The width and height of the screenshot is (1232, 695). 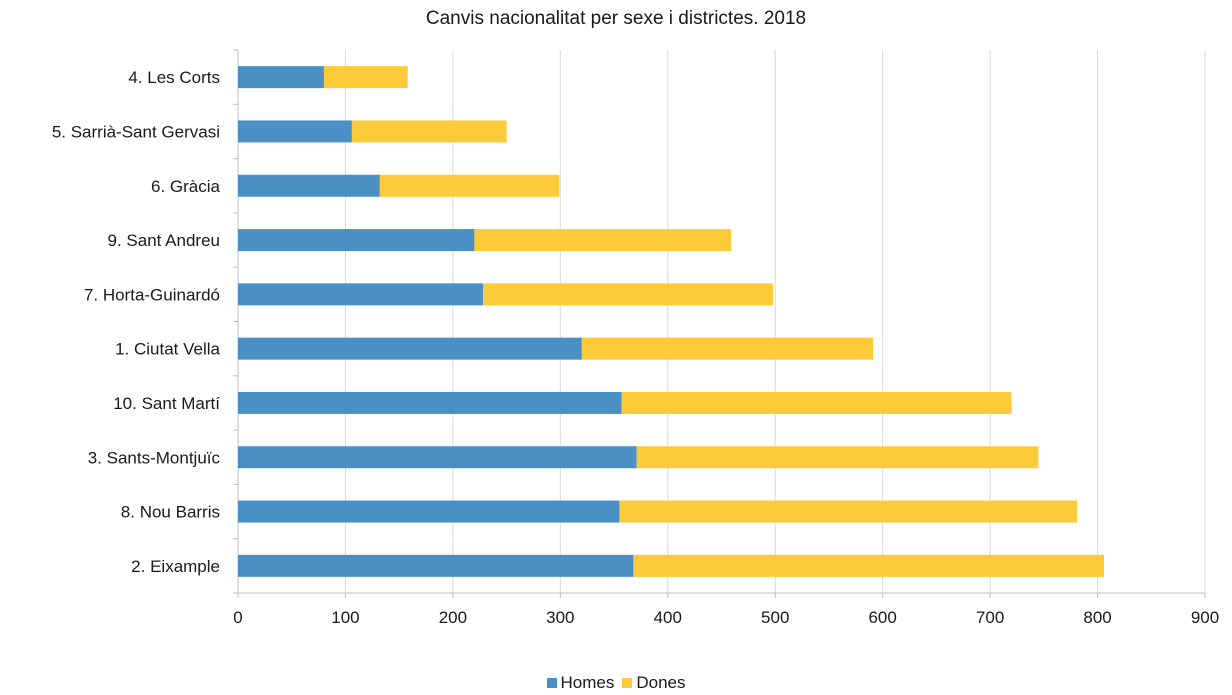 I want to click on legend-item-dones: Dones, so click(x=654, y=683).